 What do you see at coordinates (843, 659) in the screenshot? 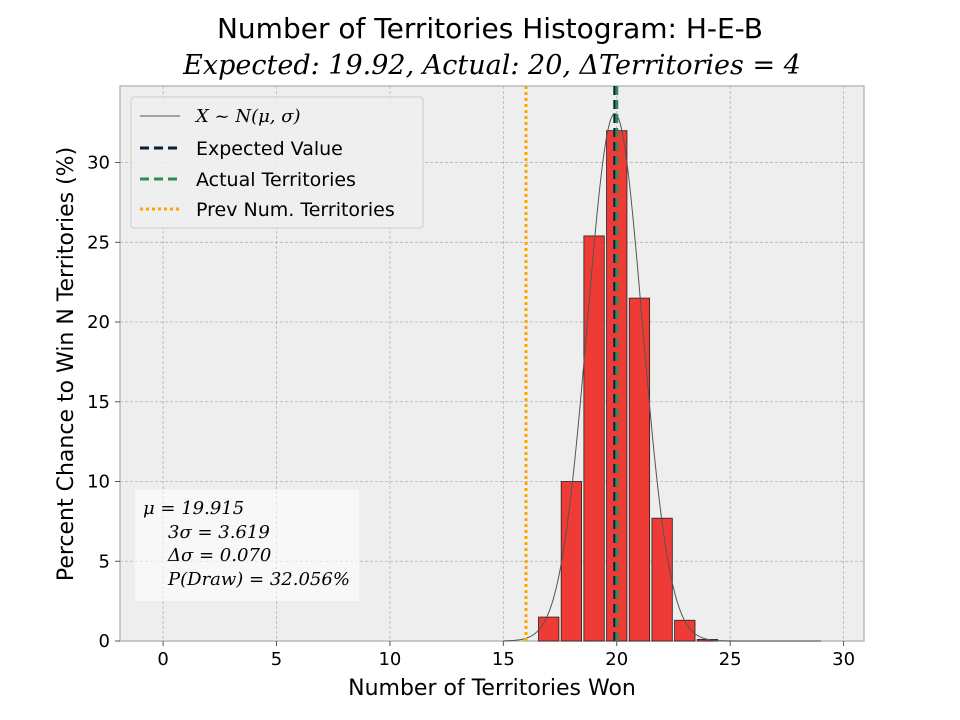
I see `x-tick-label: 30` at bounding box center [843, 659].